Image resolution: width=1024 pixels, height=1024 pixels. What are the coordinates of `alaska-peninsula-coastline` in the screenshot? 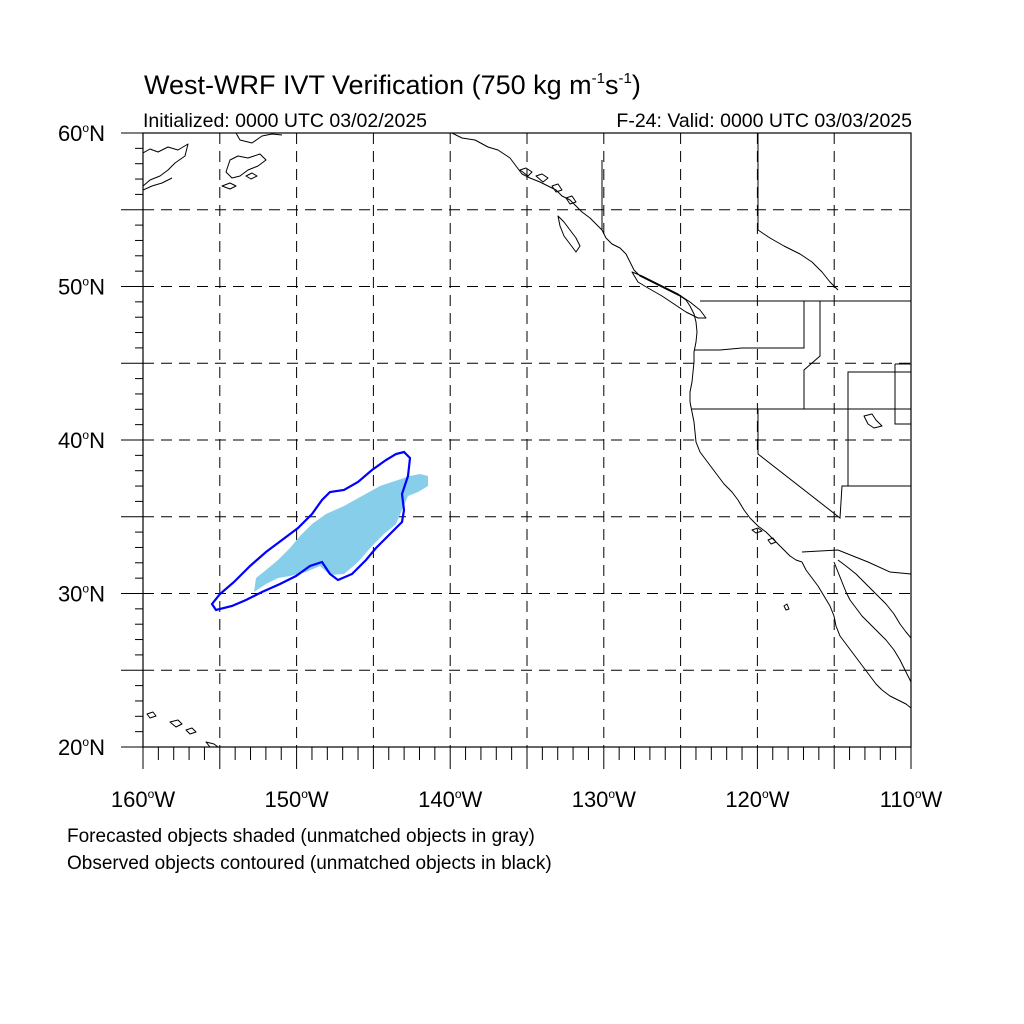 It's located at (166, 167).